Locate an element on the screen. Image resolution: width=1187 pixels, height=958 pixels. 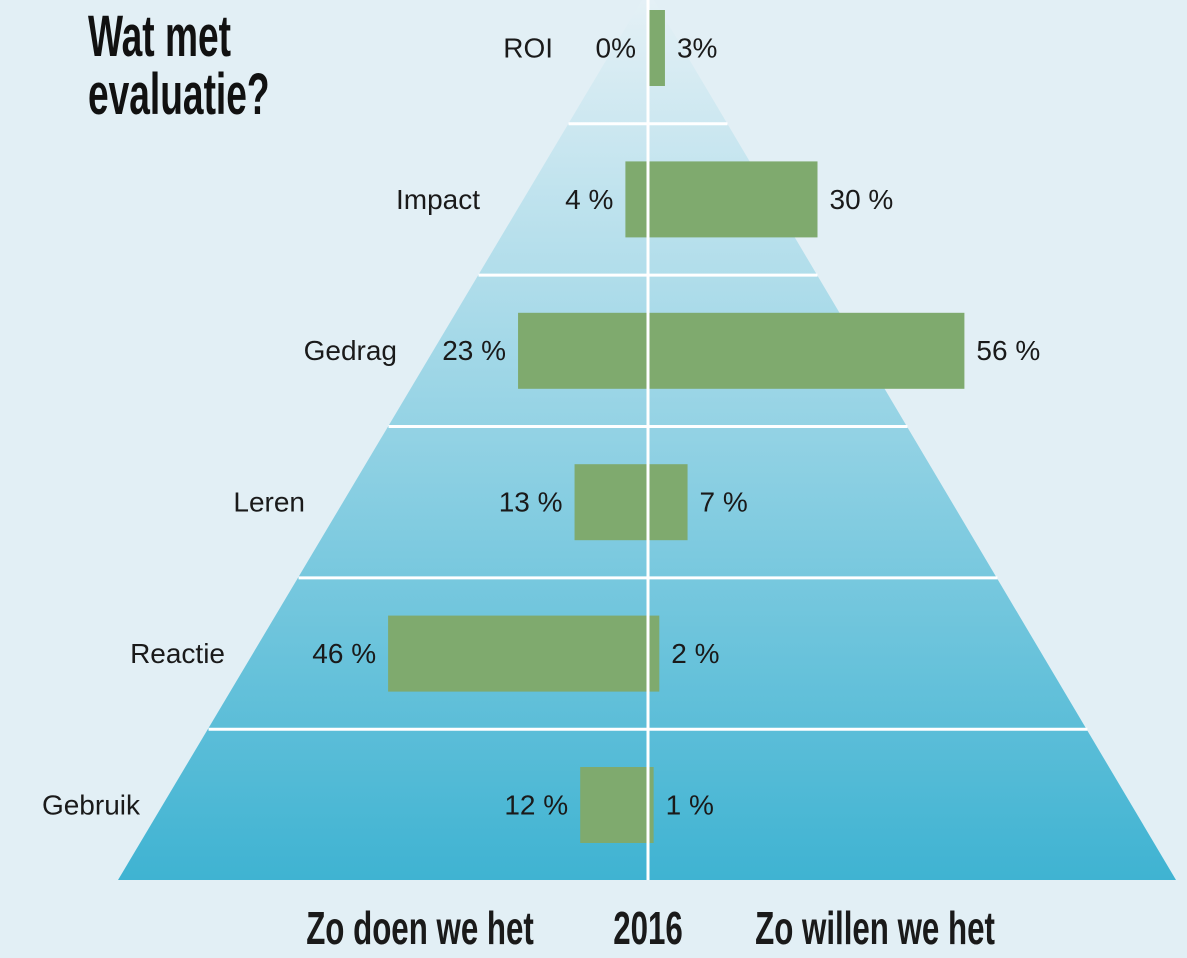
category-label: Leren is located at coordinates (269, 502).